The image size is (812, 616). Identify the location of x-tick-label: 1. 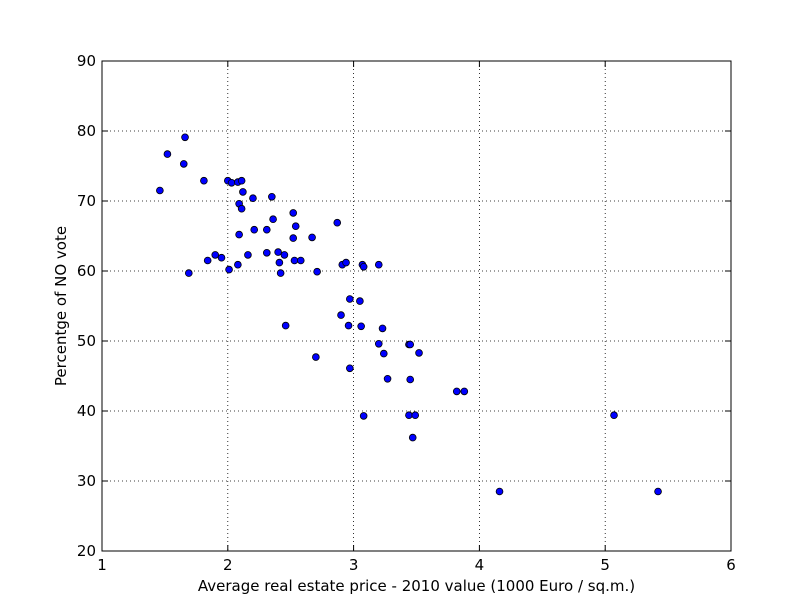
(102, 565).